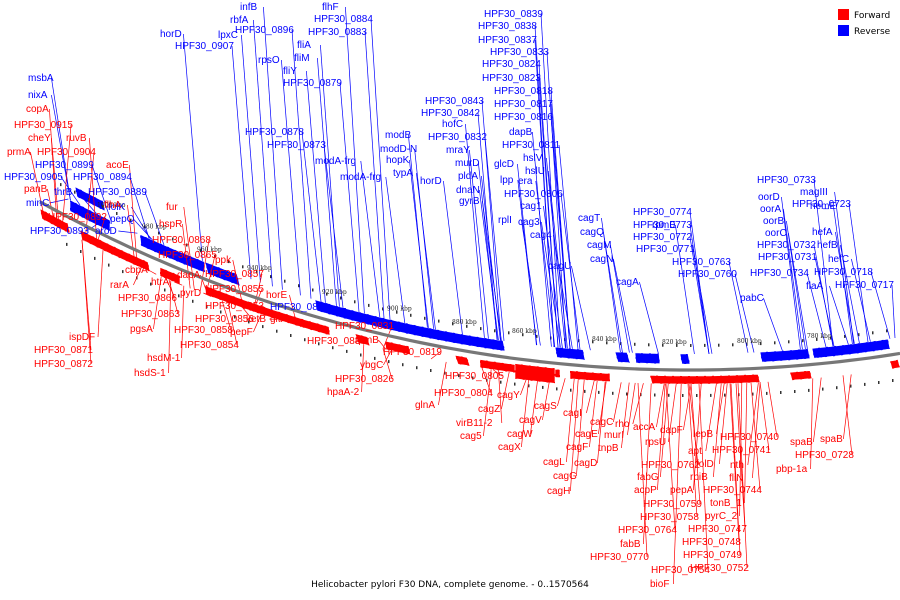 Image resolution: width=900 pixels, height=600 pixels. I want to click on forward-gene-label: rarA, so click(119, 285).